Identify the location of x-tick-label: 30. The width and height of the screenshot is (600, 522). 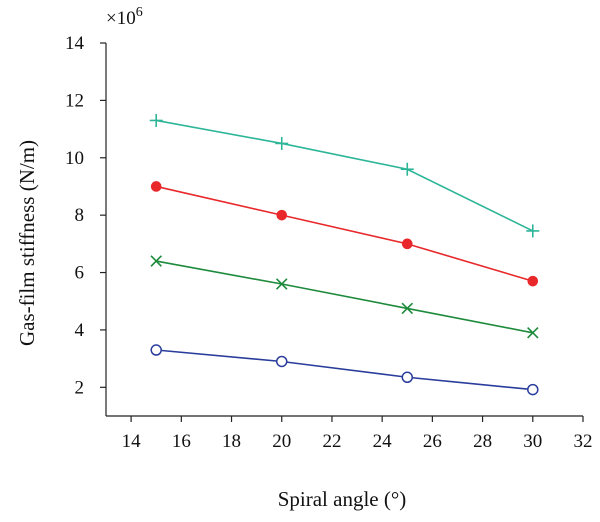
(532, 441).